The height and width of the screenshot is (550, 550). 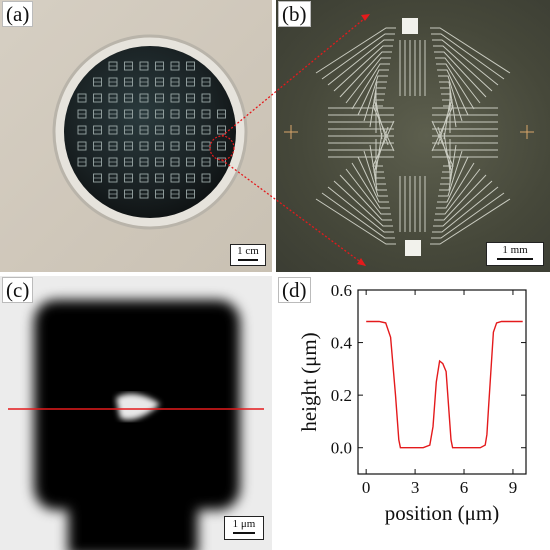 What do you see at coordinates (415, 487) in the screenshot?
I see `x-tick-label: 3` at bounding box center [415, 487].